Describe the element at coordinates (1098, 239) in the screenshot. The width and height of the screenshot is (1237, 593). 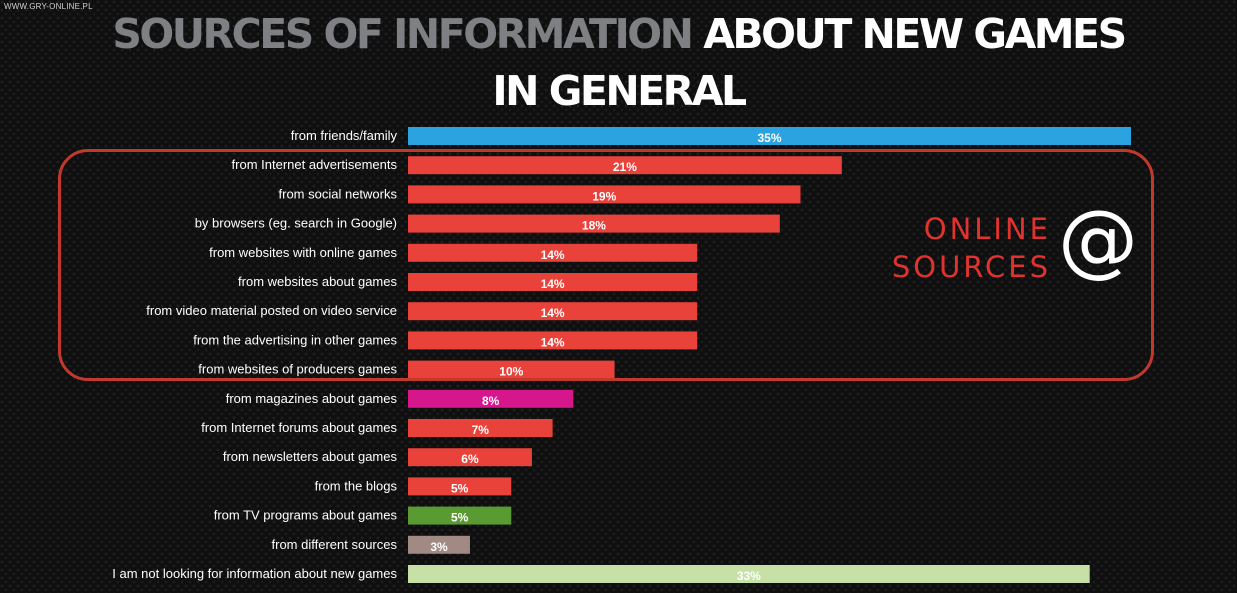
I see `at-sign-icon: @` at that location.